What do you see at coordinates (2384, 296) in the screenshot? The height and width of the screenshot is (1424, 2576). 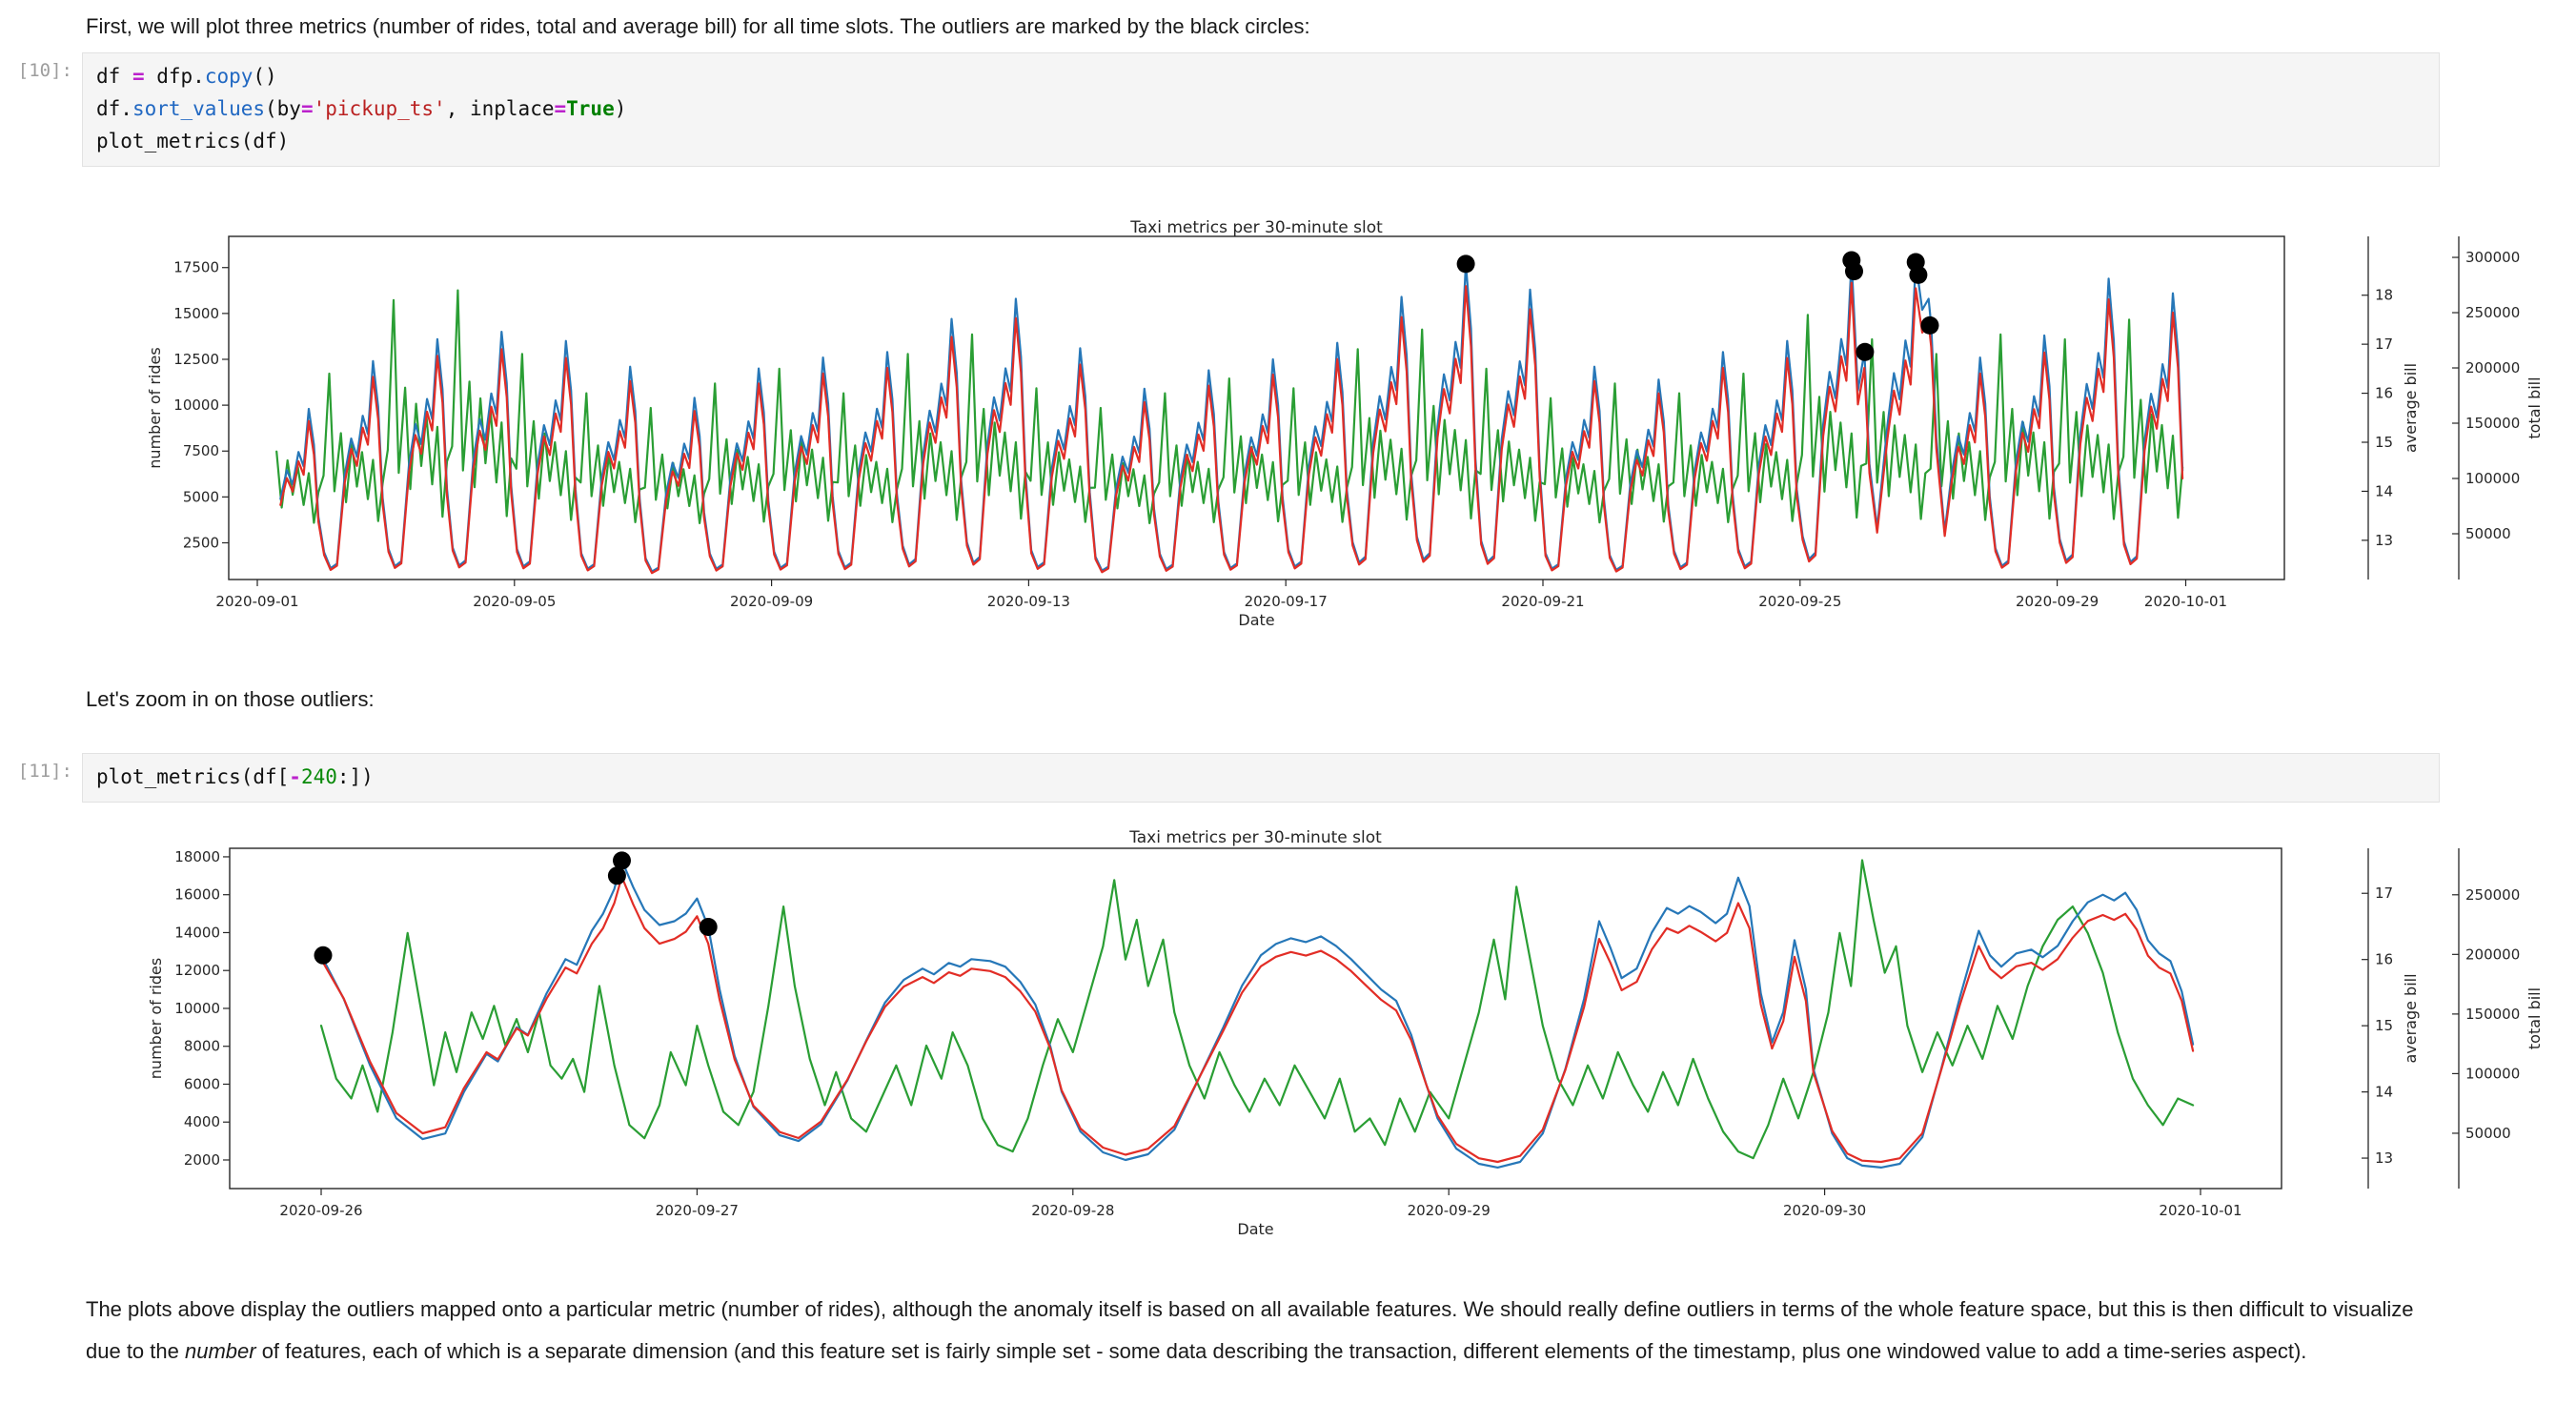 I see `y-tick-label: 18` at bounding box center [2384, 296].